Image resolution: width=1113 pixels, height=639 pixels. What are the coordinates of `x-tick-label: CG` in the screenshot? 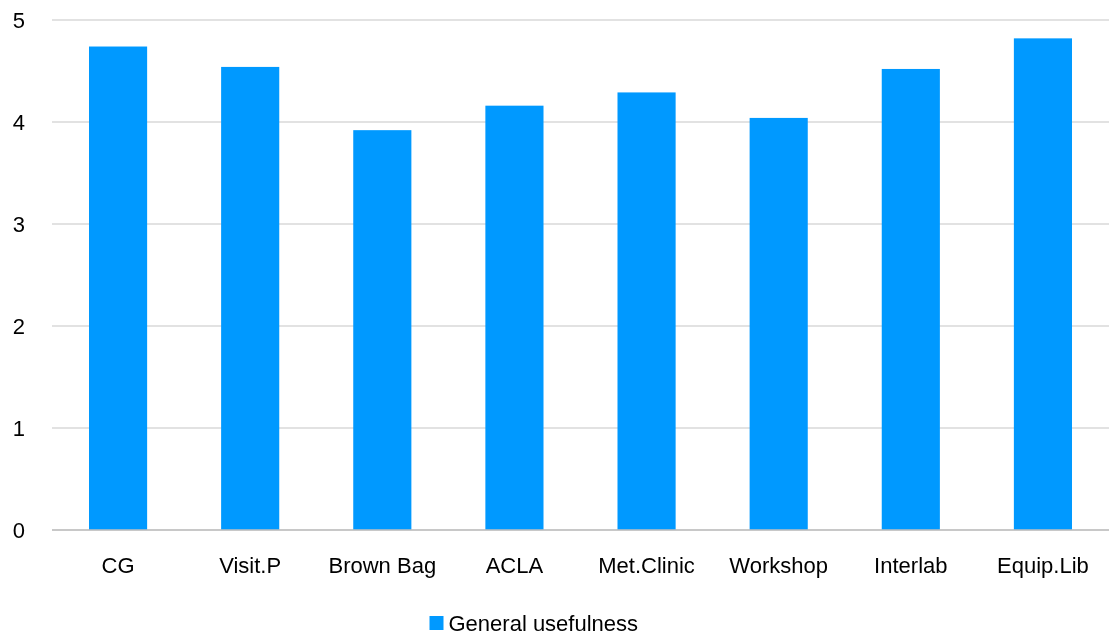 It's located at (118, 565).